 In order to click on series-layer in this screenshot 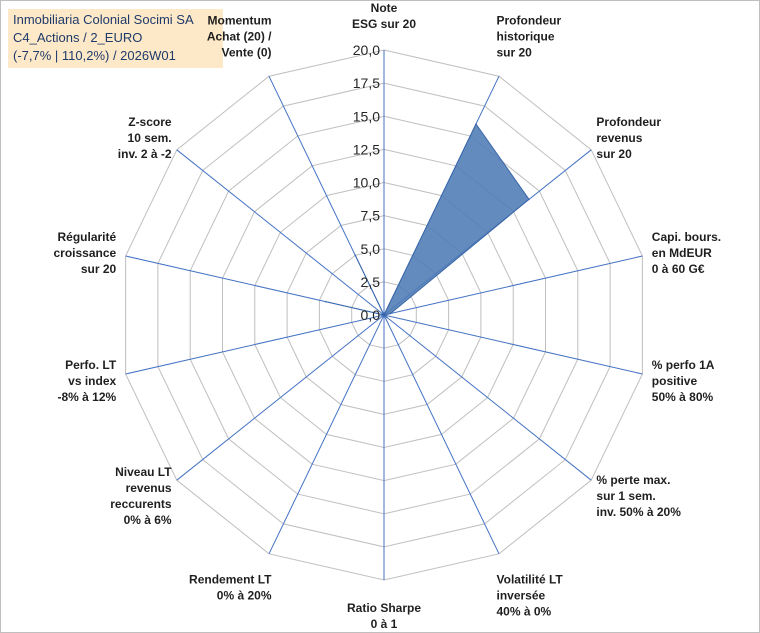, I will do `click(427, 221)`.